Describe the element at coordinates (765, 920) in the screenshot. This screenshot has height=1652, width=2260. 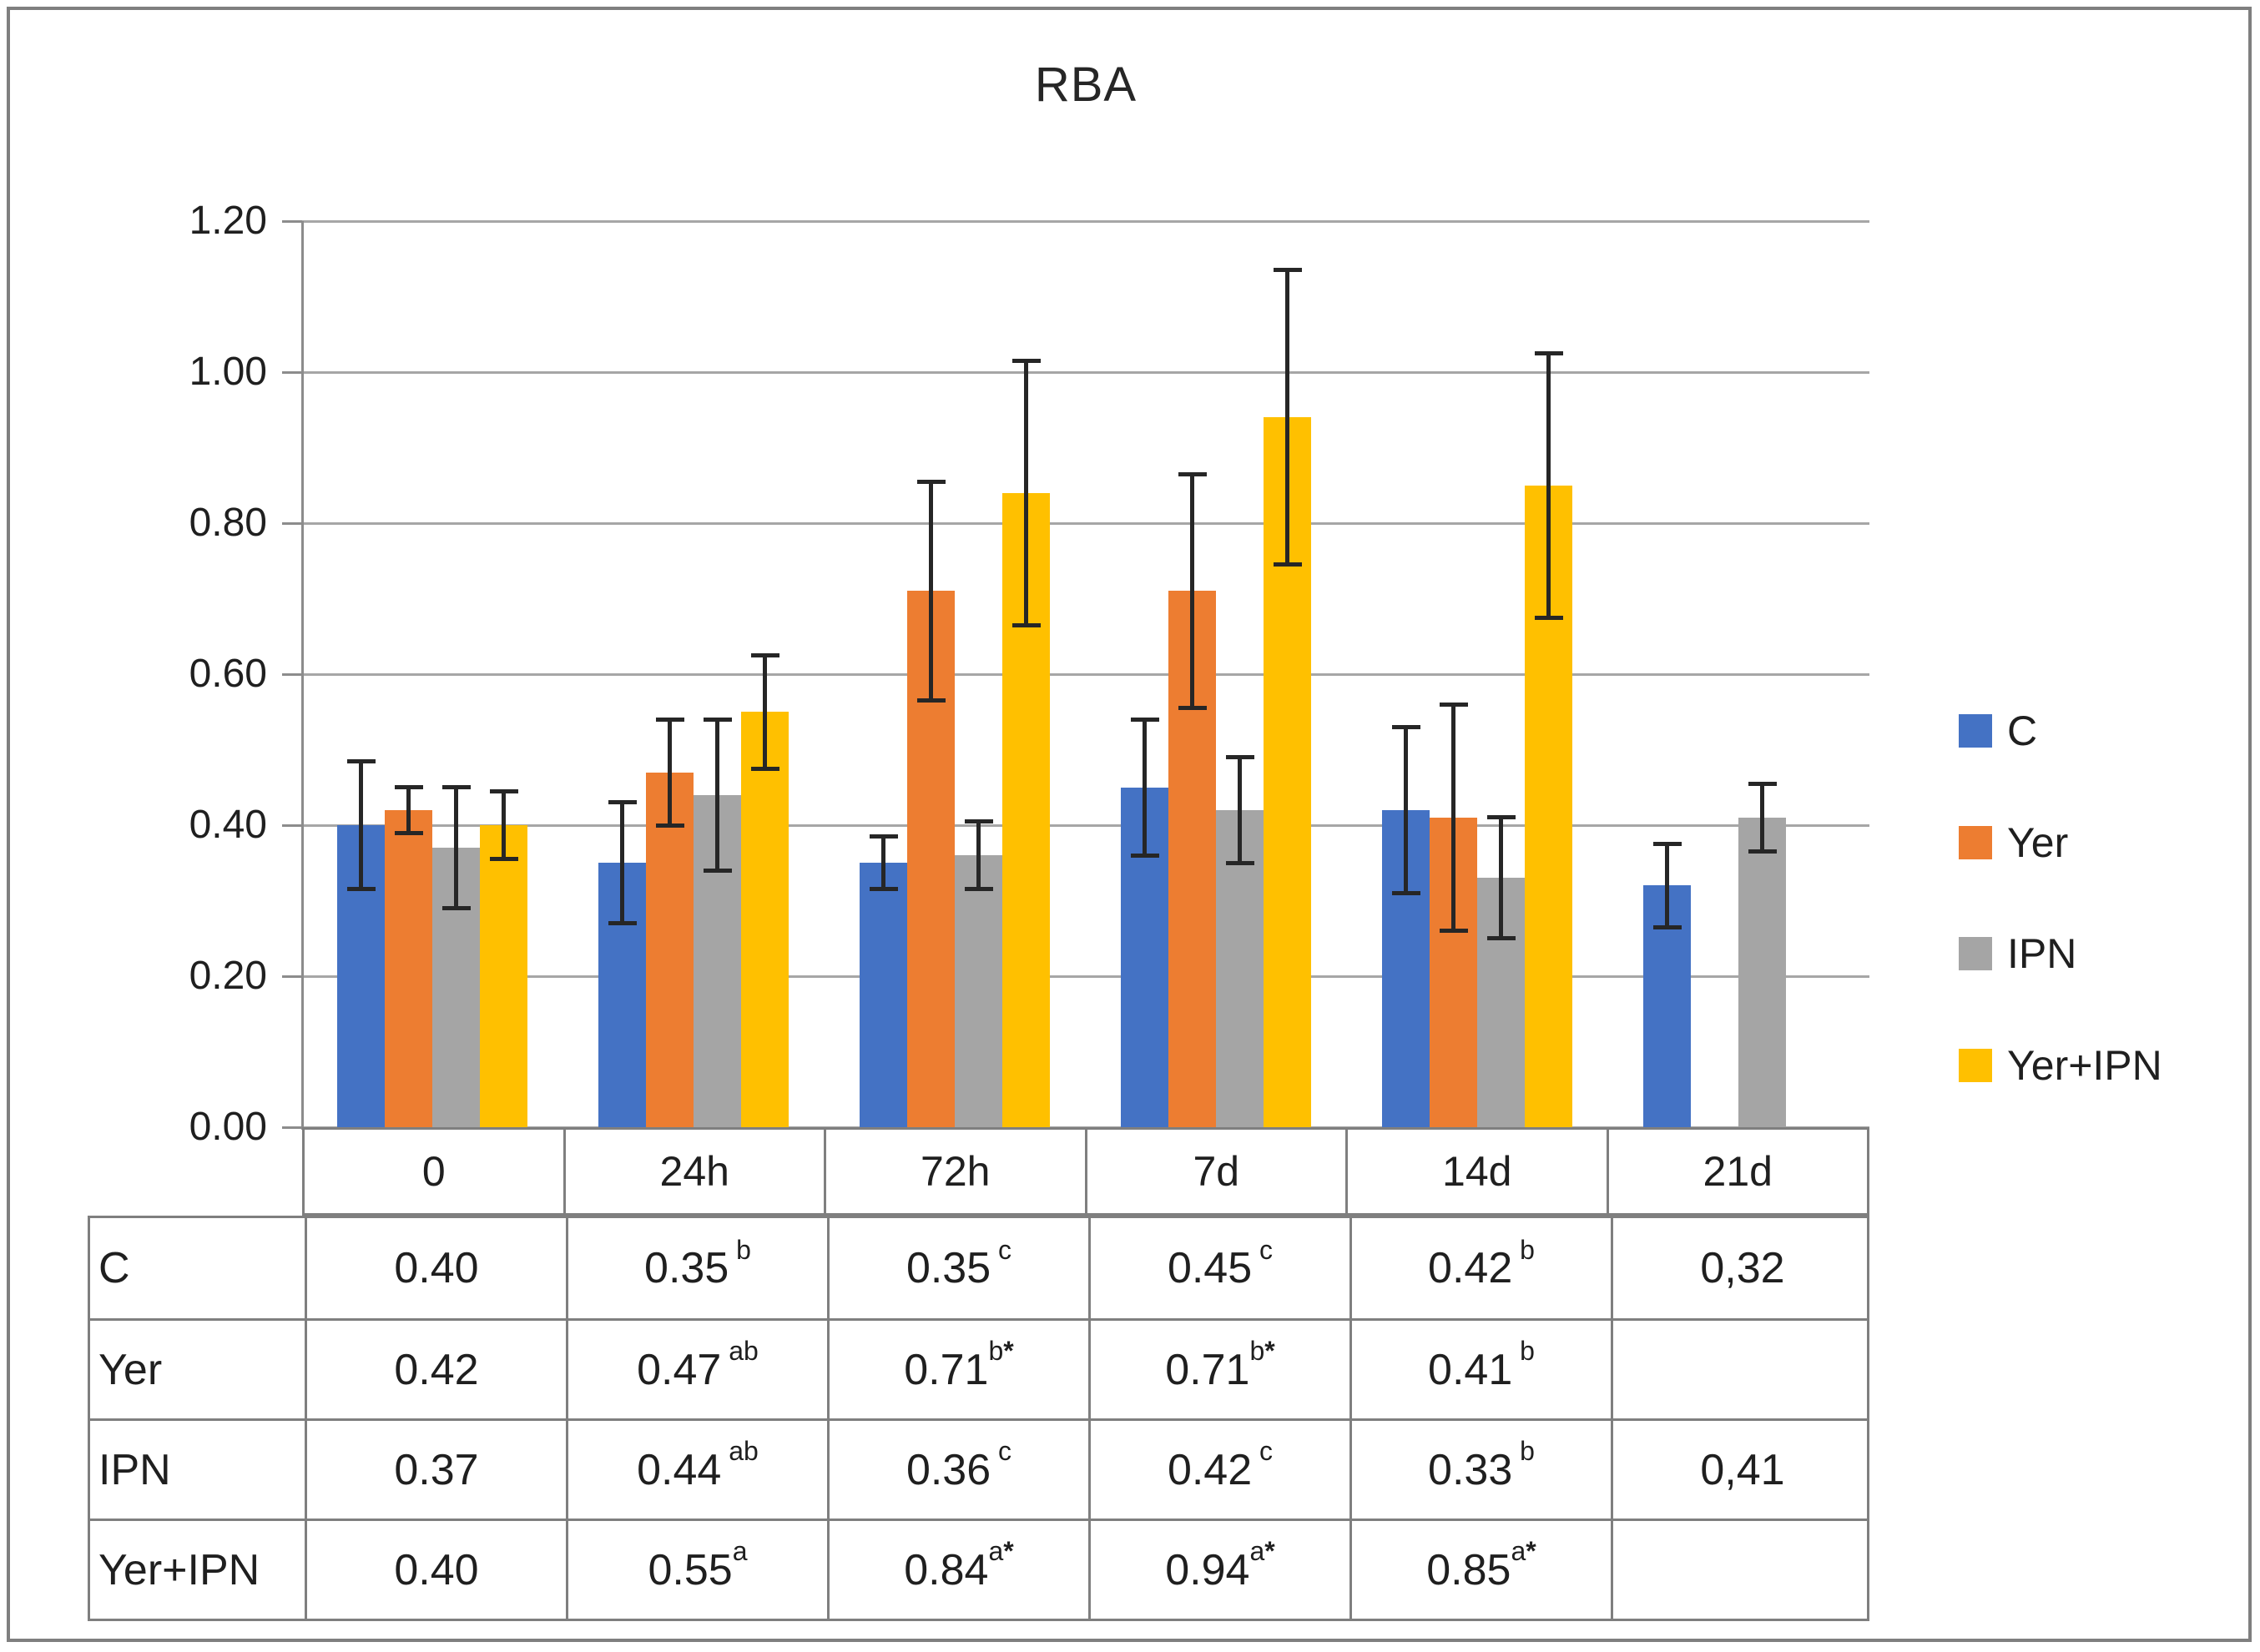
I see `bar-Yer+IPN-24h` at that location.